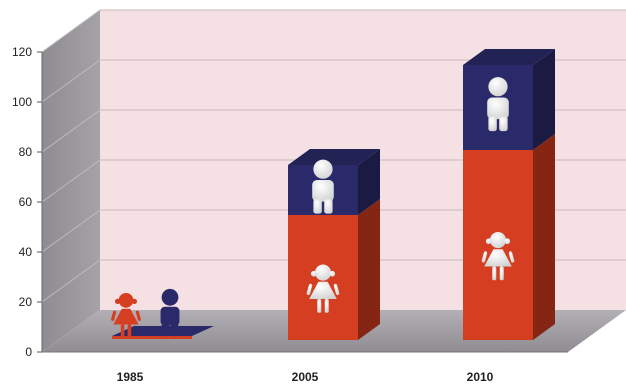 The height and width of the screenshot is (387, 626). I want to click on bar-segment-girl, so click(152, 337).